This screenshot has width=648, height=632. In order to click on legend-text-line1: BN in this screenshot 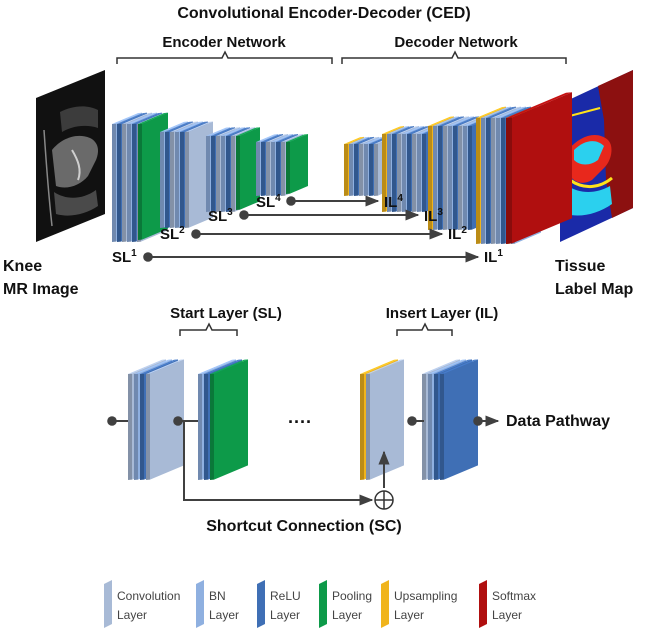, I will do `click(217, 596)`.